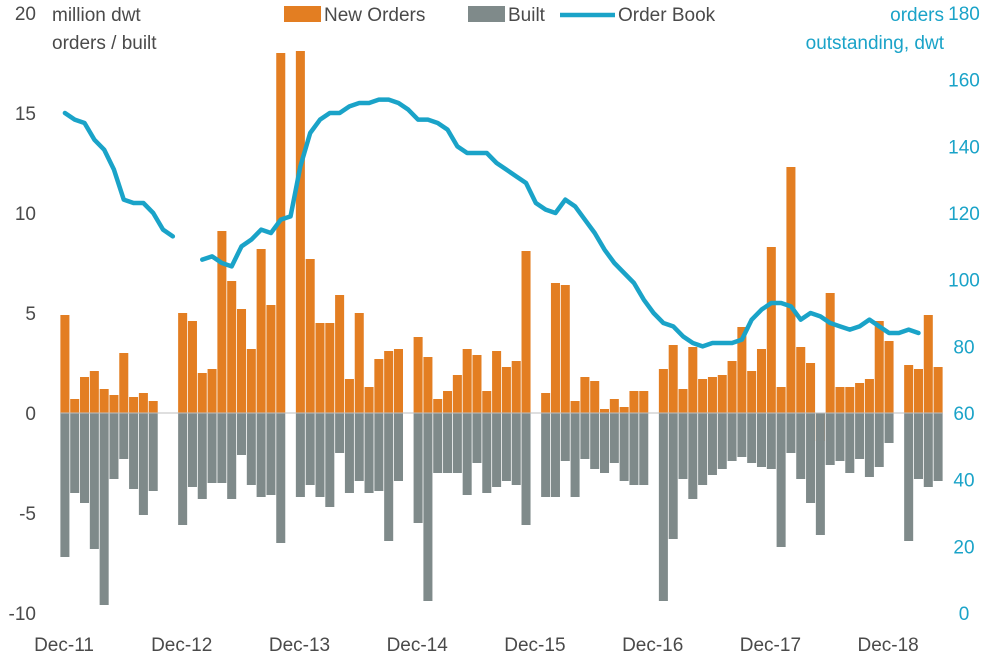 Image resolution: width=1003 pixels, height=663 pixels. Describe the element at coordinates (887, 645) in the screenshot. I see `x-tick-label: Dec-18` at that location.